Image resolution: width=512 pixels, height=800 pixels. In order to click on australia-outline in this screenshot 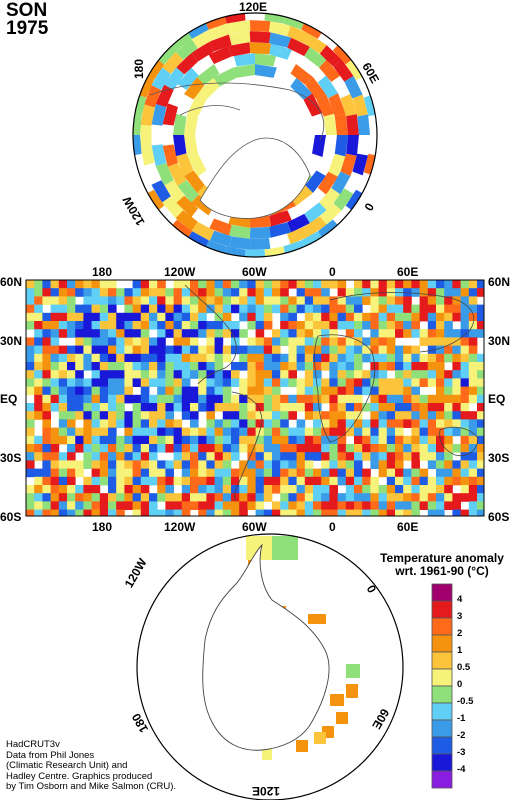, I will do `click(459, 441)`.